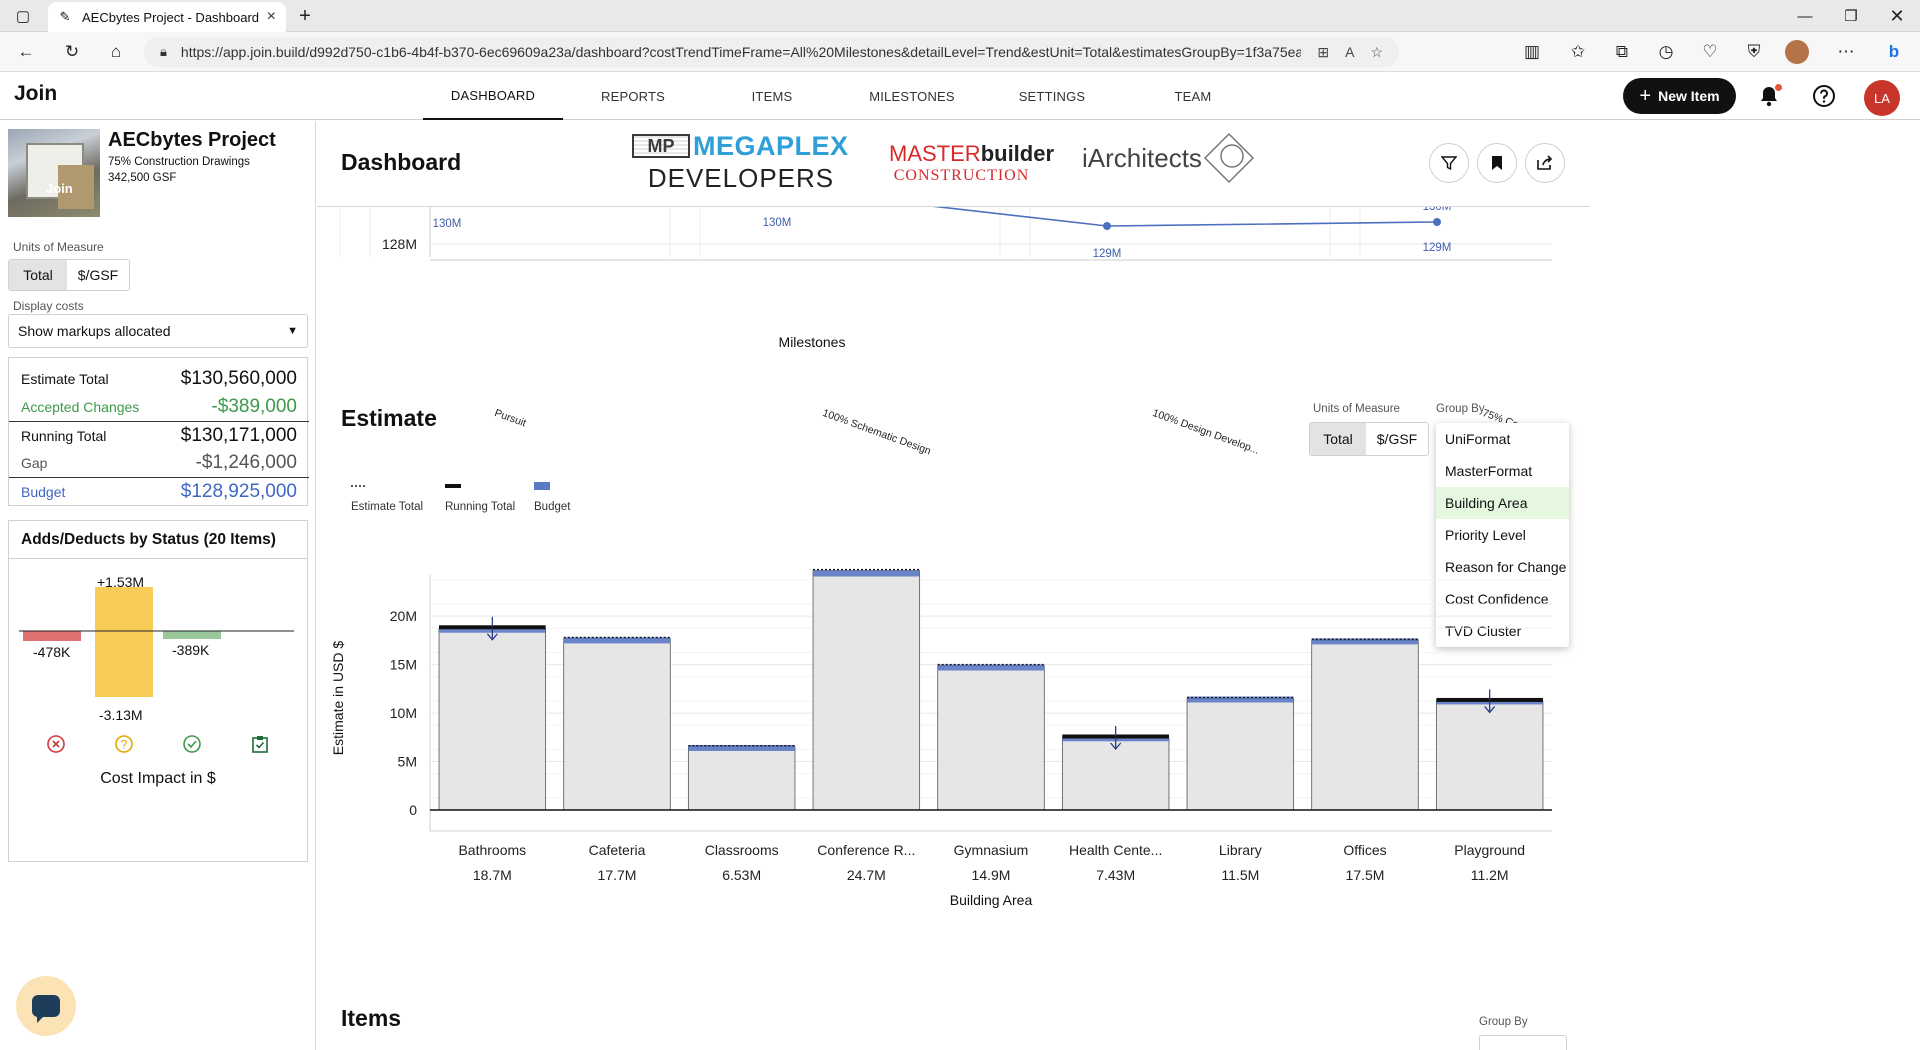 This screenshot has width=1920, height=1050. I want to click on group-by-option: UniFormat, so click(1478, 439).